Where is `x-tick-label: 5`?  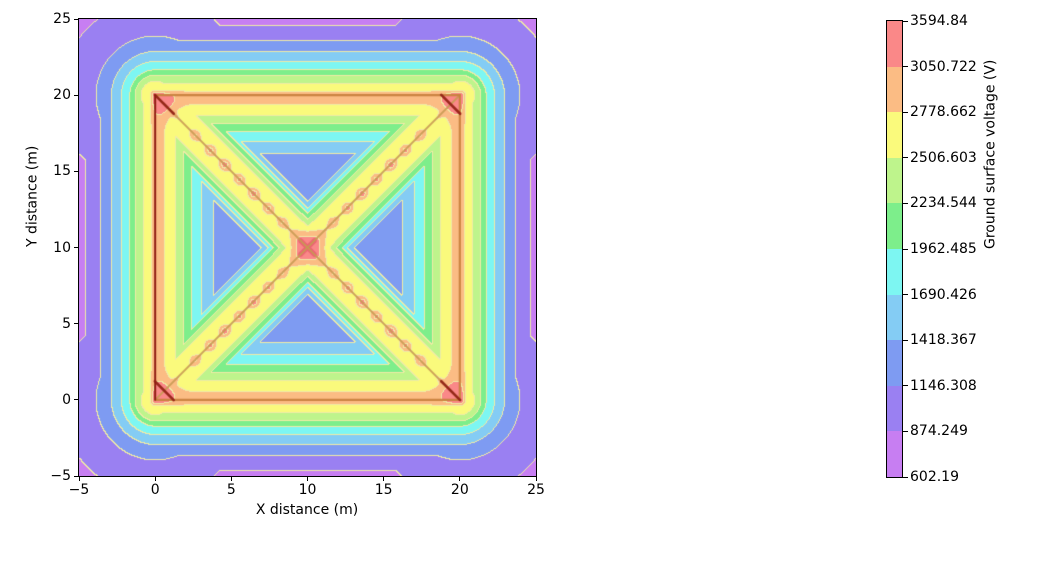
x-tick-label: 5 is located at coordinates (231, 490).